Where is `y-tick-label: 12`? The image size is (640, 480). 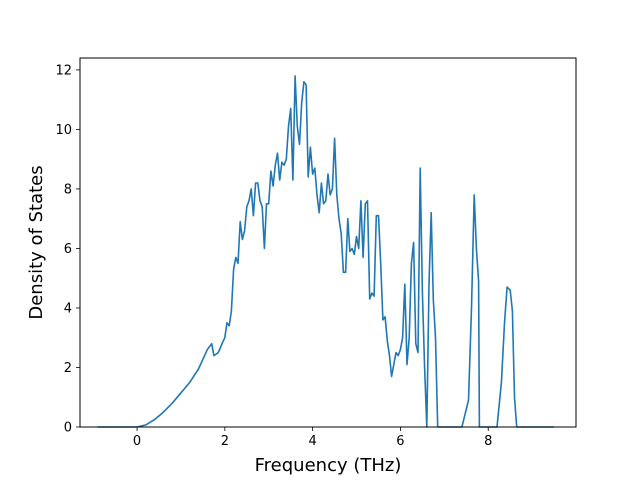 y-tick-label: 12 is located at coordinates (63, 70).